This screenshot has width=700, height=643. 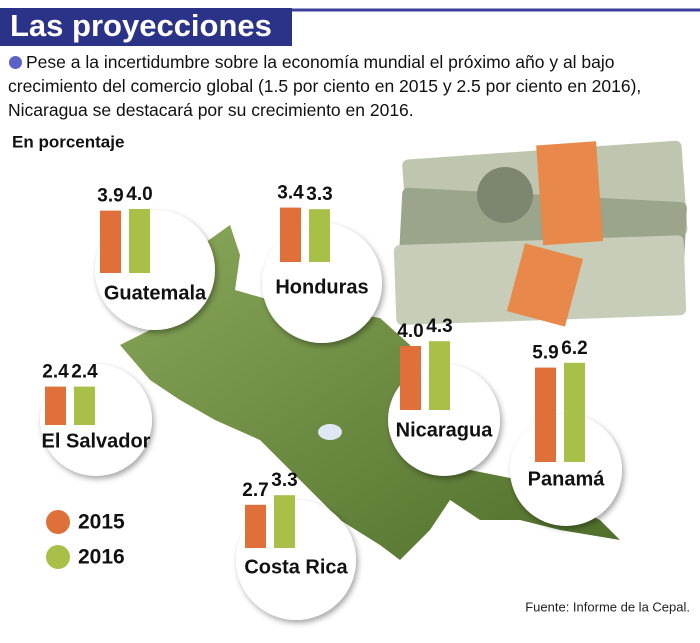 What do you see at coordinates (96, 441) in the screenshot?
I see `country-label: El Salvador` at bounding box center [96, 441].